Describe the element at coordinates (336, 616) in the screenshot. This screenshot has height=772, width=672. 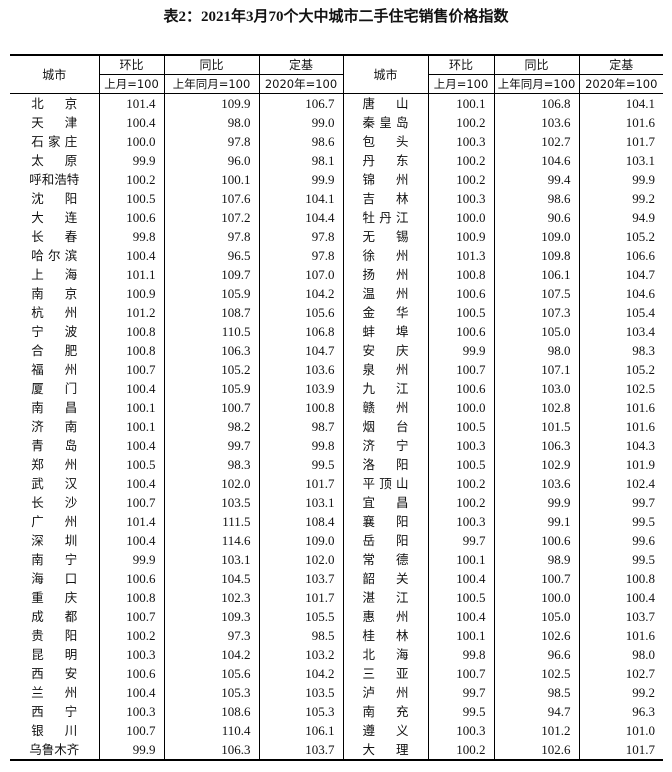
I see `table-row: 成都 100.7 109.3 105.5 惠州 100.4 105.0 103.7` at that location.